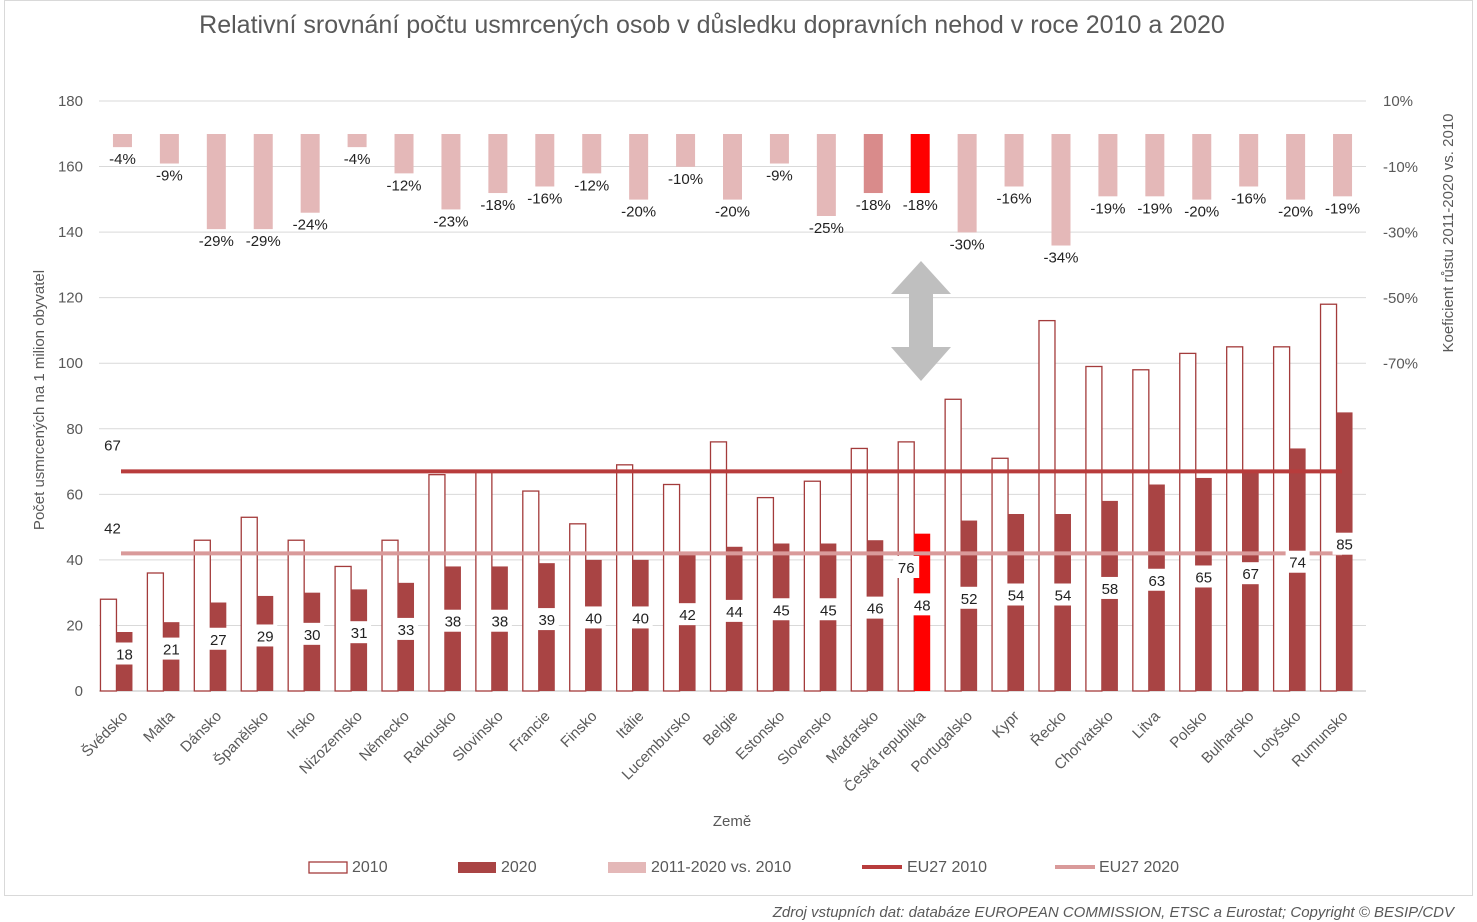 Image resolution: width=1477 pixels, height=922 pixels. Describe the element at coordinates (906, 567) in the screenshot. I see `cz-2010-label-bg` at that location.